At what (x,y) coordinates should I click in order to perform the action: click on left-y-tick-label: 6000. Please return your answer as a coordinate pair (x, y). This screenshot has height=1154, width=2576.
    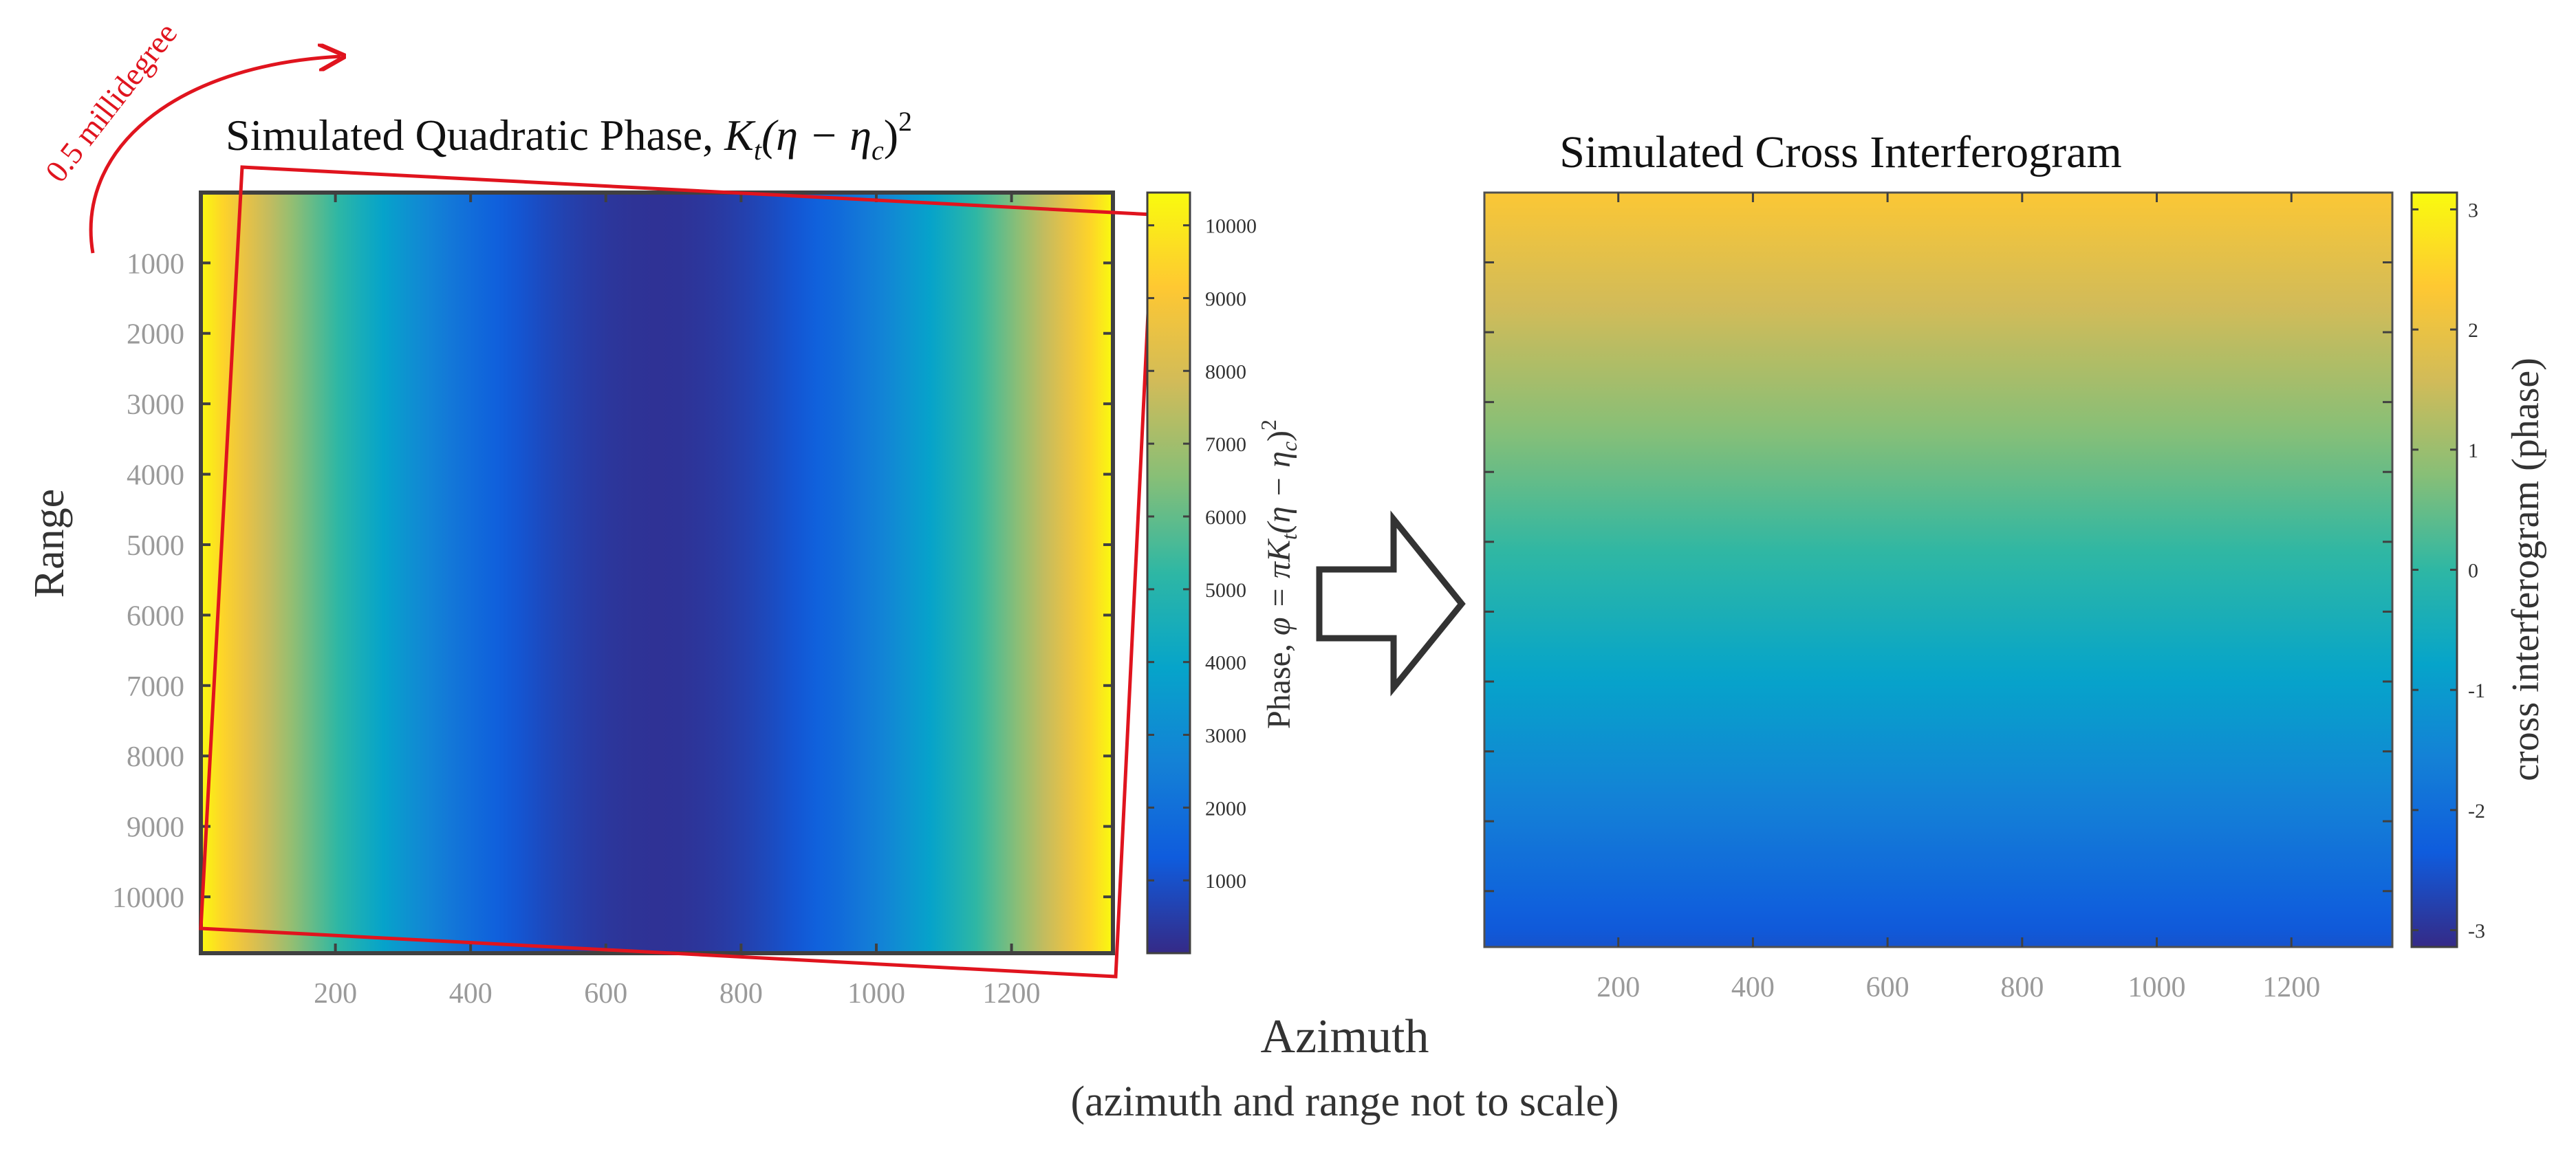
    Looking at the image, I should click on (155, 616).